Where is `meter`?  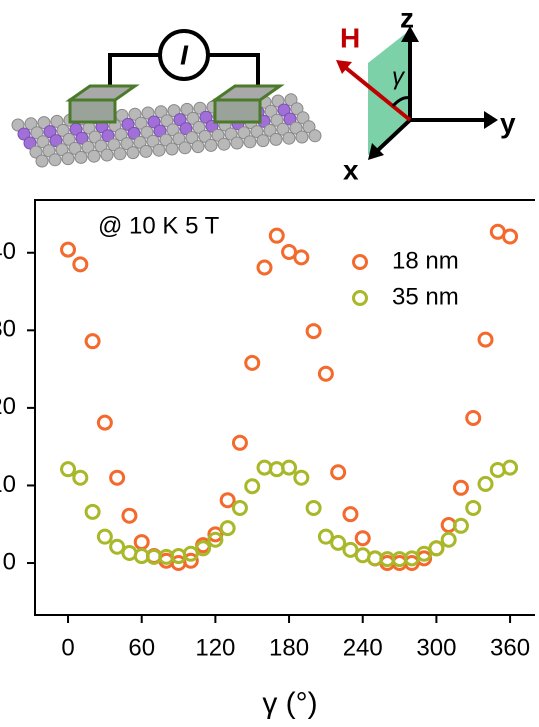
meter is located at coordinates (184, 55).